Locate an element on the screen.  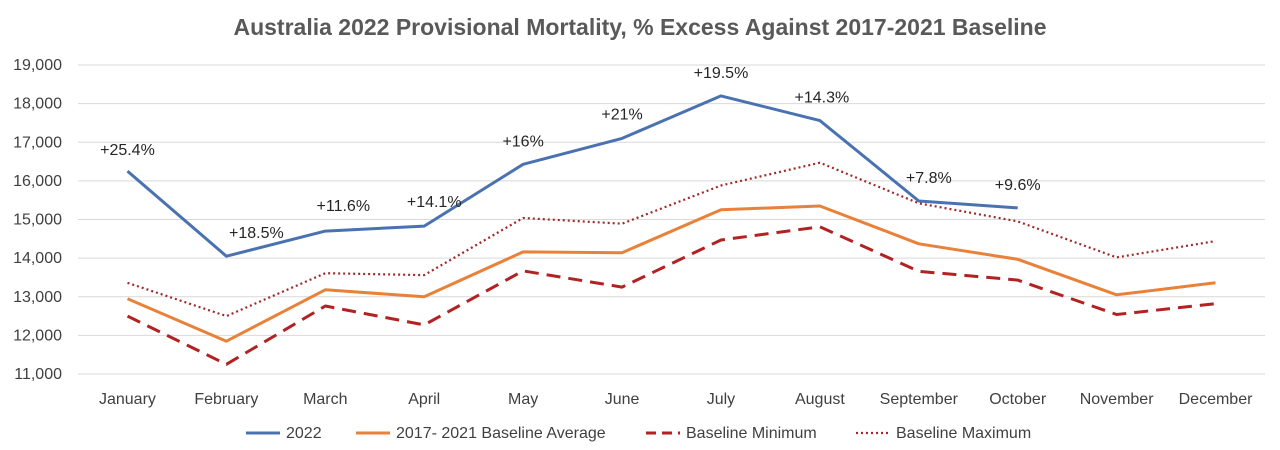
y-tick-label: 11,000 is located at coordinates (38, 374).